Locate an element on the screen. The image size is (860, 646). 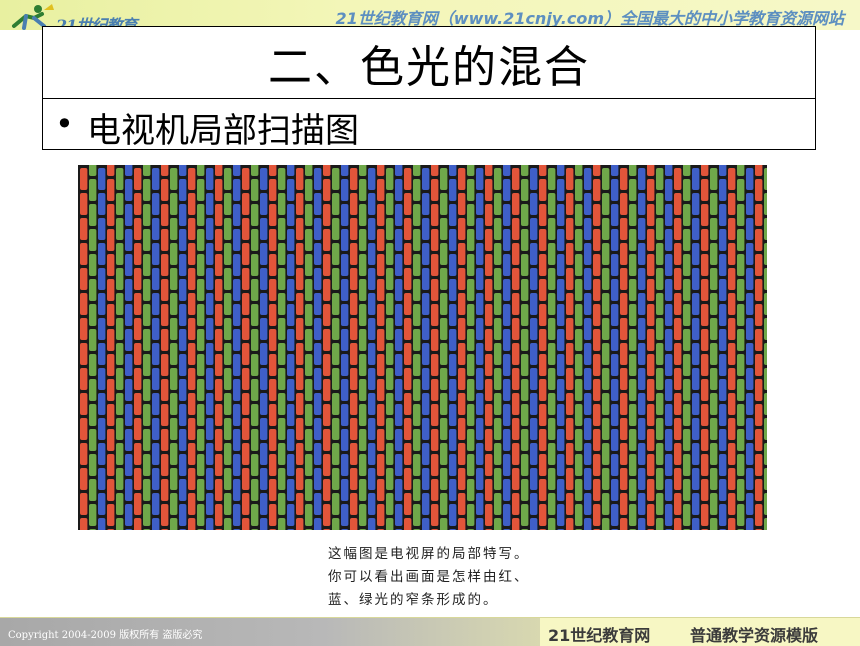
copyright-text: Copyright 2004-2009 版权所有 盗版必究 is located at coordinates (105, 635).